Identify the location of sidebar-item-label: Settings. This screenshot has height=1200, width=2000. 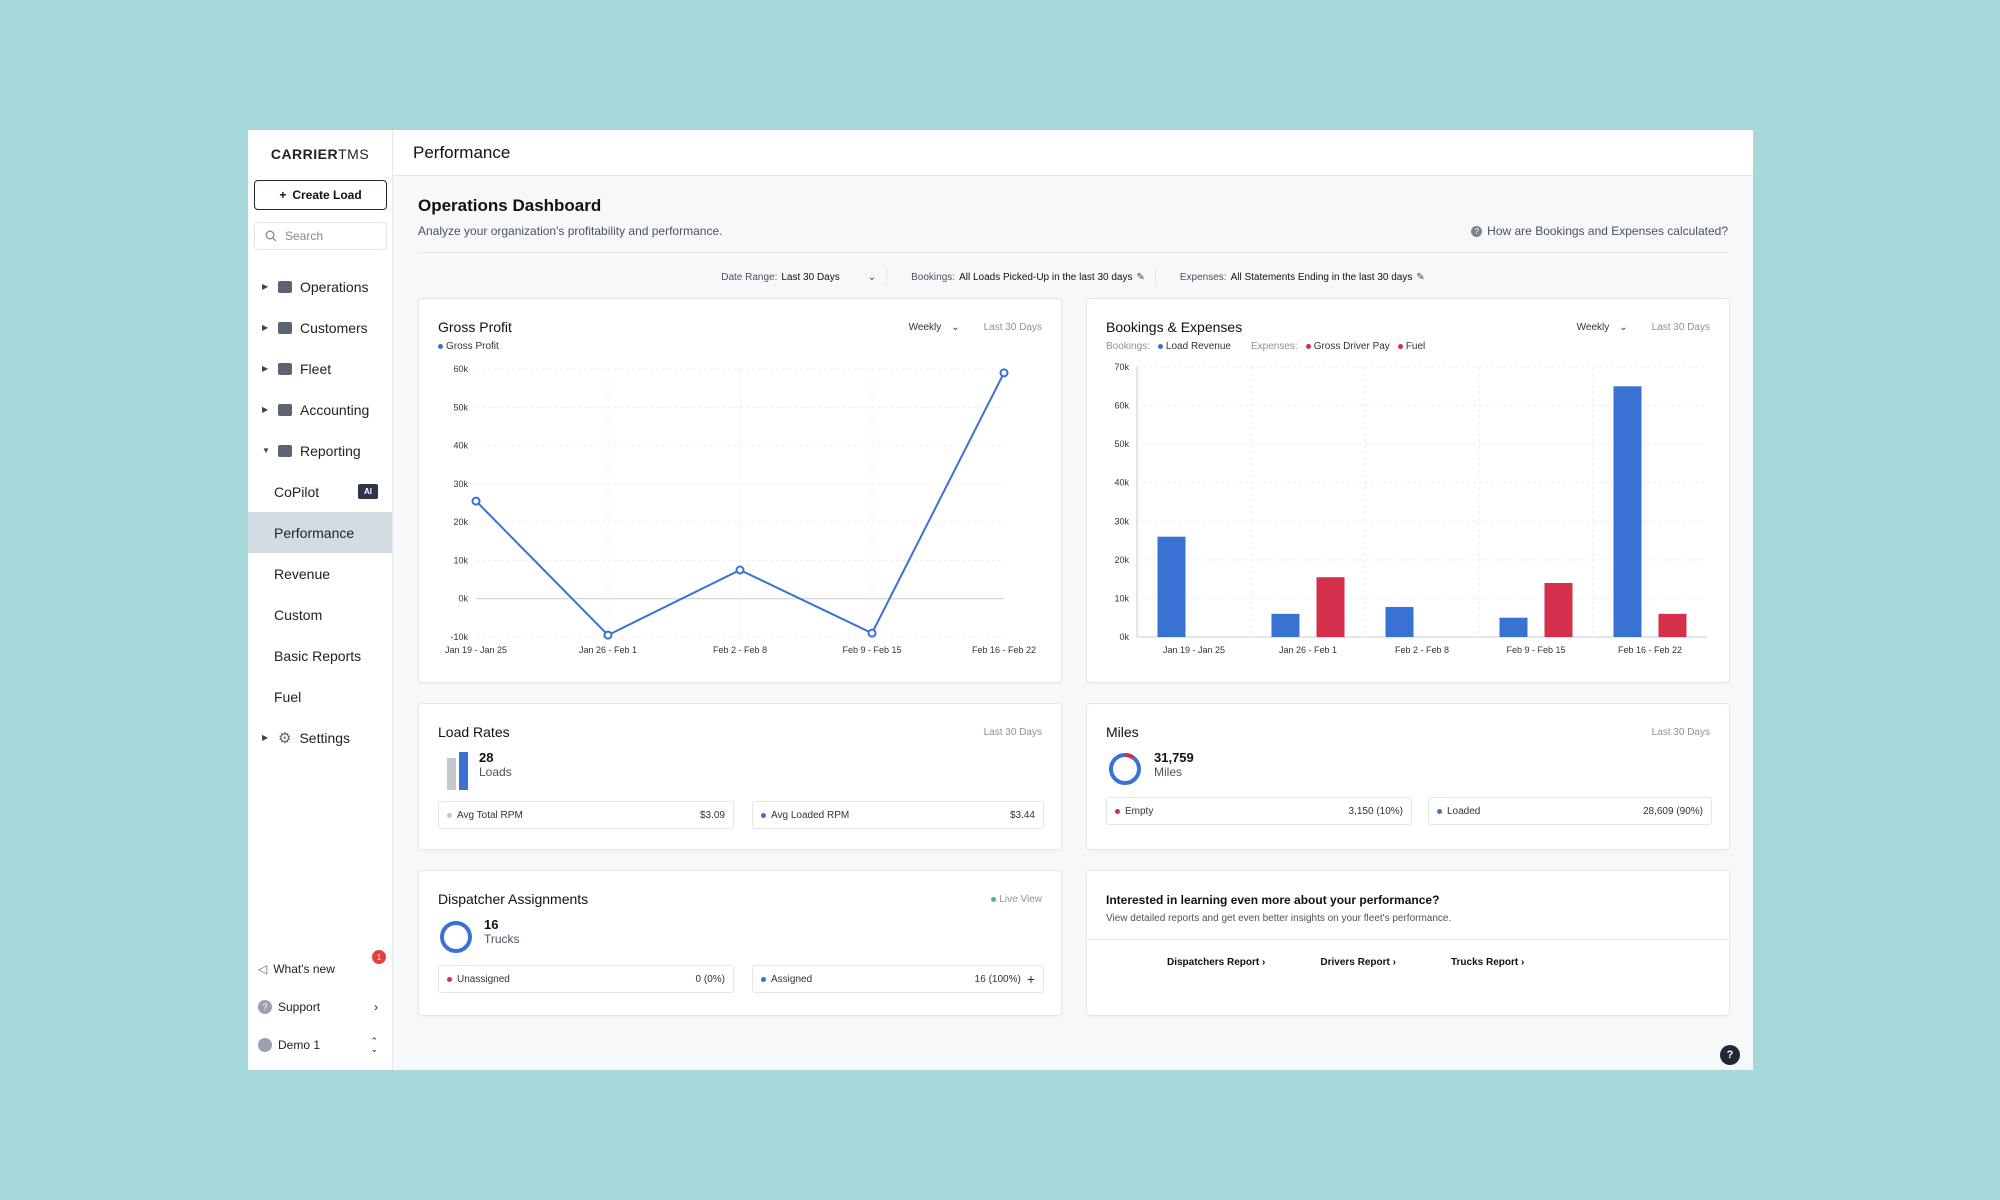
(325, 737).